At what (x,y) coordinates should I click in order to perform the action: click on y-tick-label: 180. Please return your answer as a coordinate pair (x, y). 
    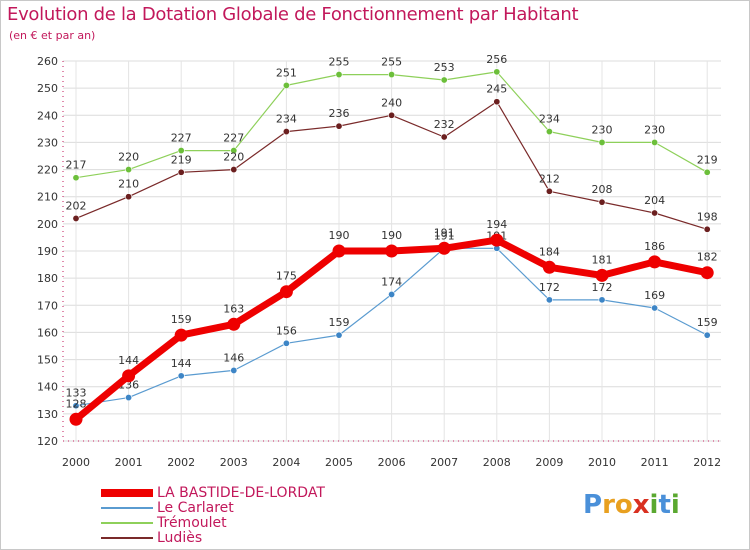
    Looking at the image, I should click on (47, 278).